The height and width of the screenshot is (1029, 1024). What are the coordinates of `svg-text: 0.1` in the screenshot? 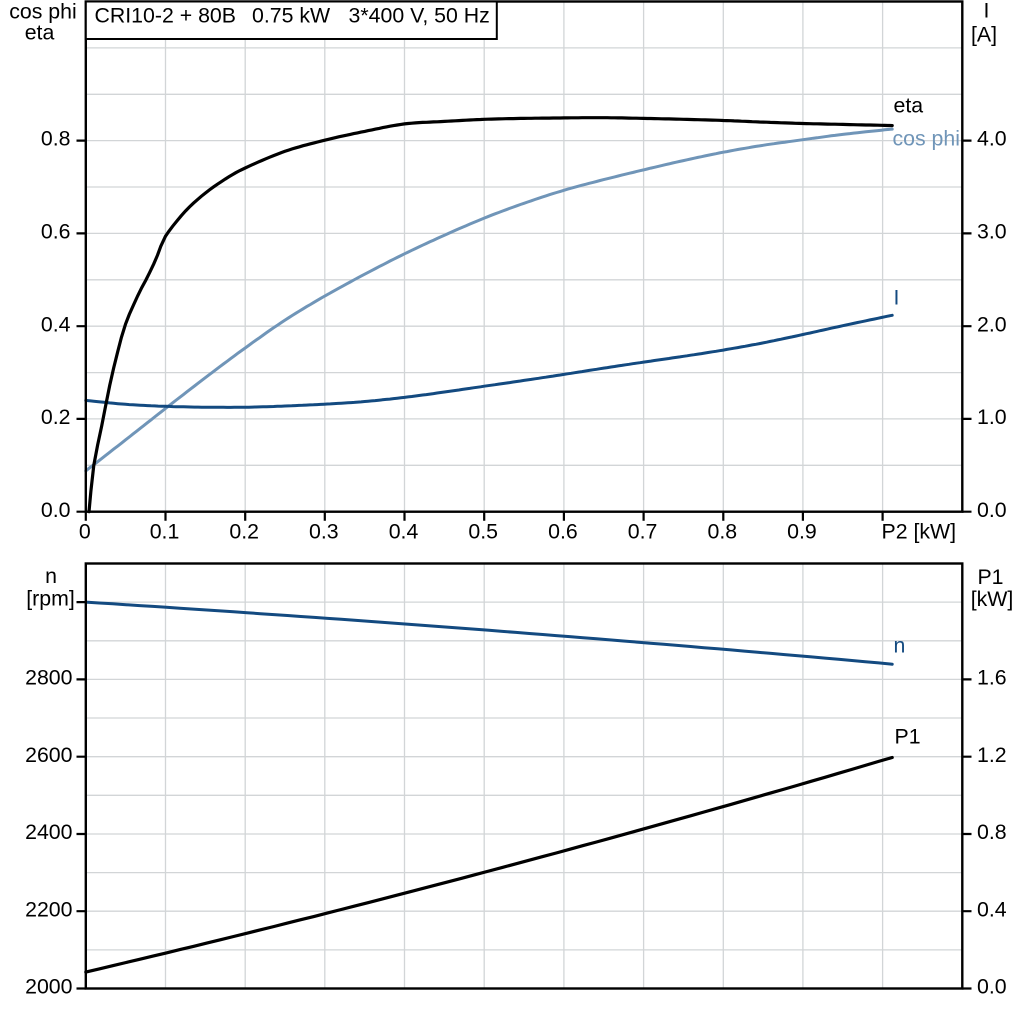 It's located at (165, 531).